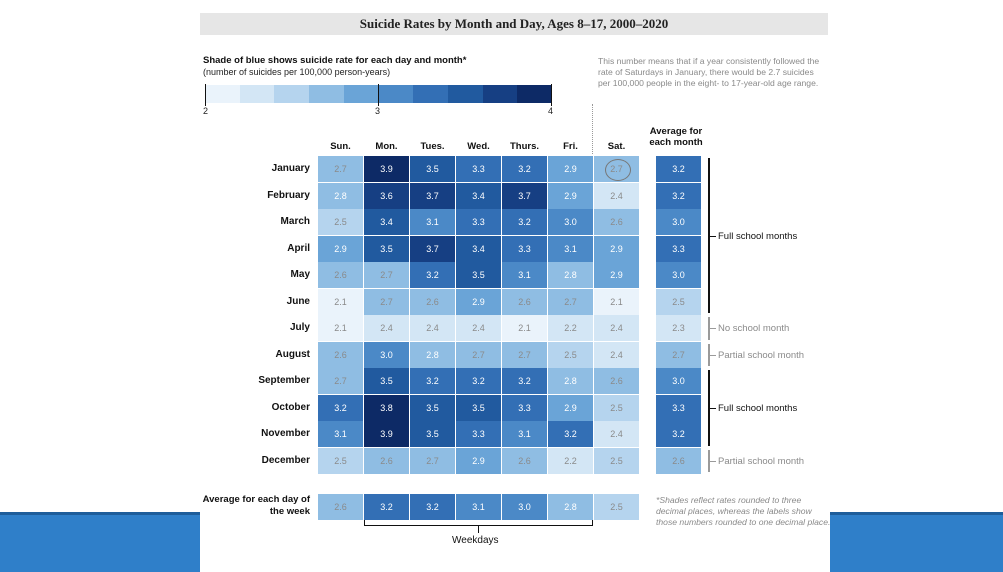 The image size is (1003, 572). I want to click on row-label: April, so click(298, 248).